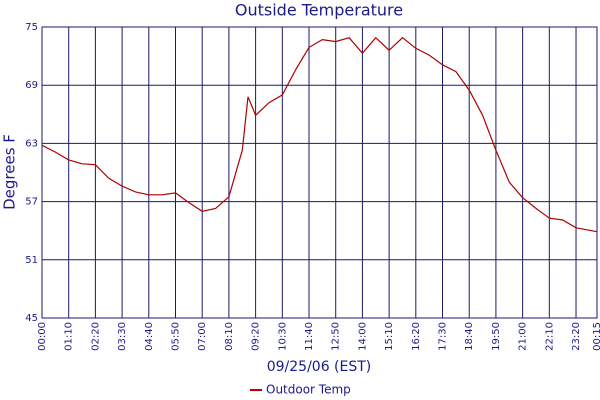 This screenshot has height=400, width=600. I want to click on y-tick-label: 57, so click(31, 202).